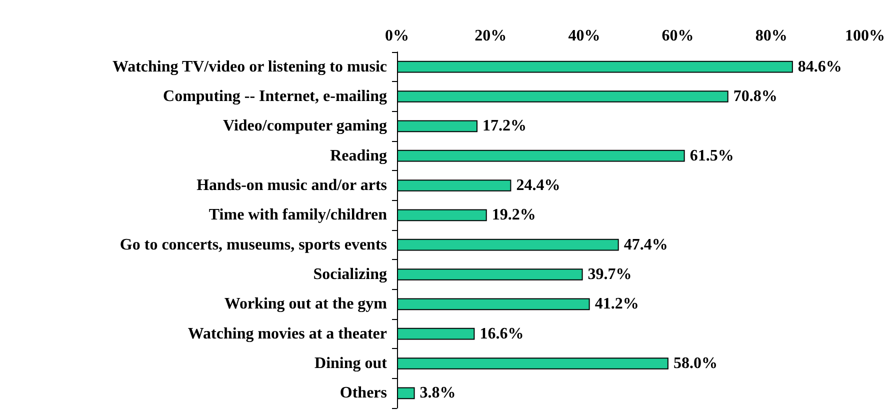 The height and width of the screenshot is (412, 892). Describe the element at coordinates (438, 393) in the screenshot. I see `data-label: 3.8%` at that location.